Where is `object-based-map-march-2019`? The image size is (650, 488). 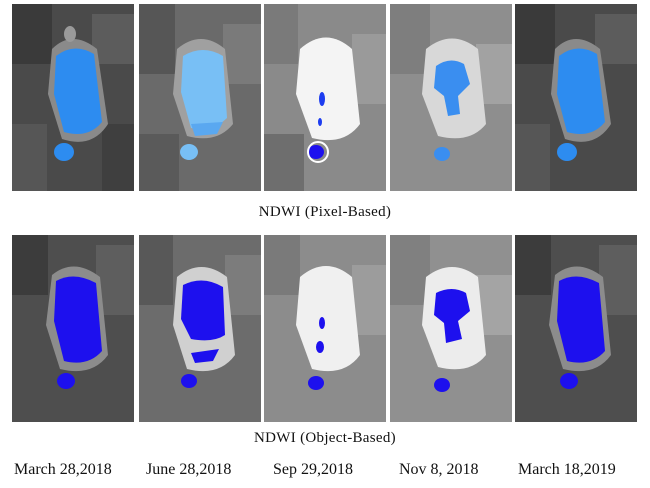 object-based-map-march-2019 is located at coordinates (576, 328).